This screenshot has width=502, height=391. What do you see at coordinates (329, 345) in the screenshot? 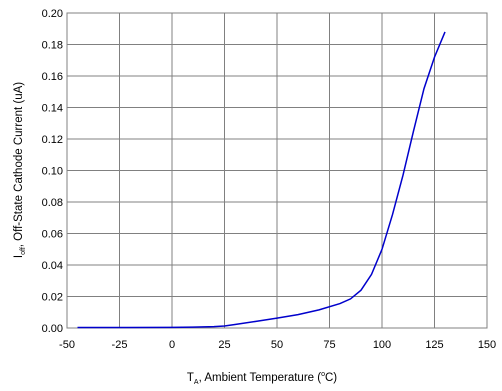
I see `x-tick-label: 75` at bounding box center [329, 345].